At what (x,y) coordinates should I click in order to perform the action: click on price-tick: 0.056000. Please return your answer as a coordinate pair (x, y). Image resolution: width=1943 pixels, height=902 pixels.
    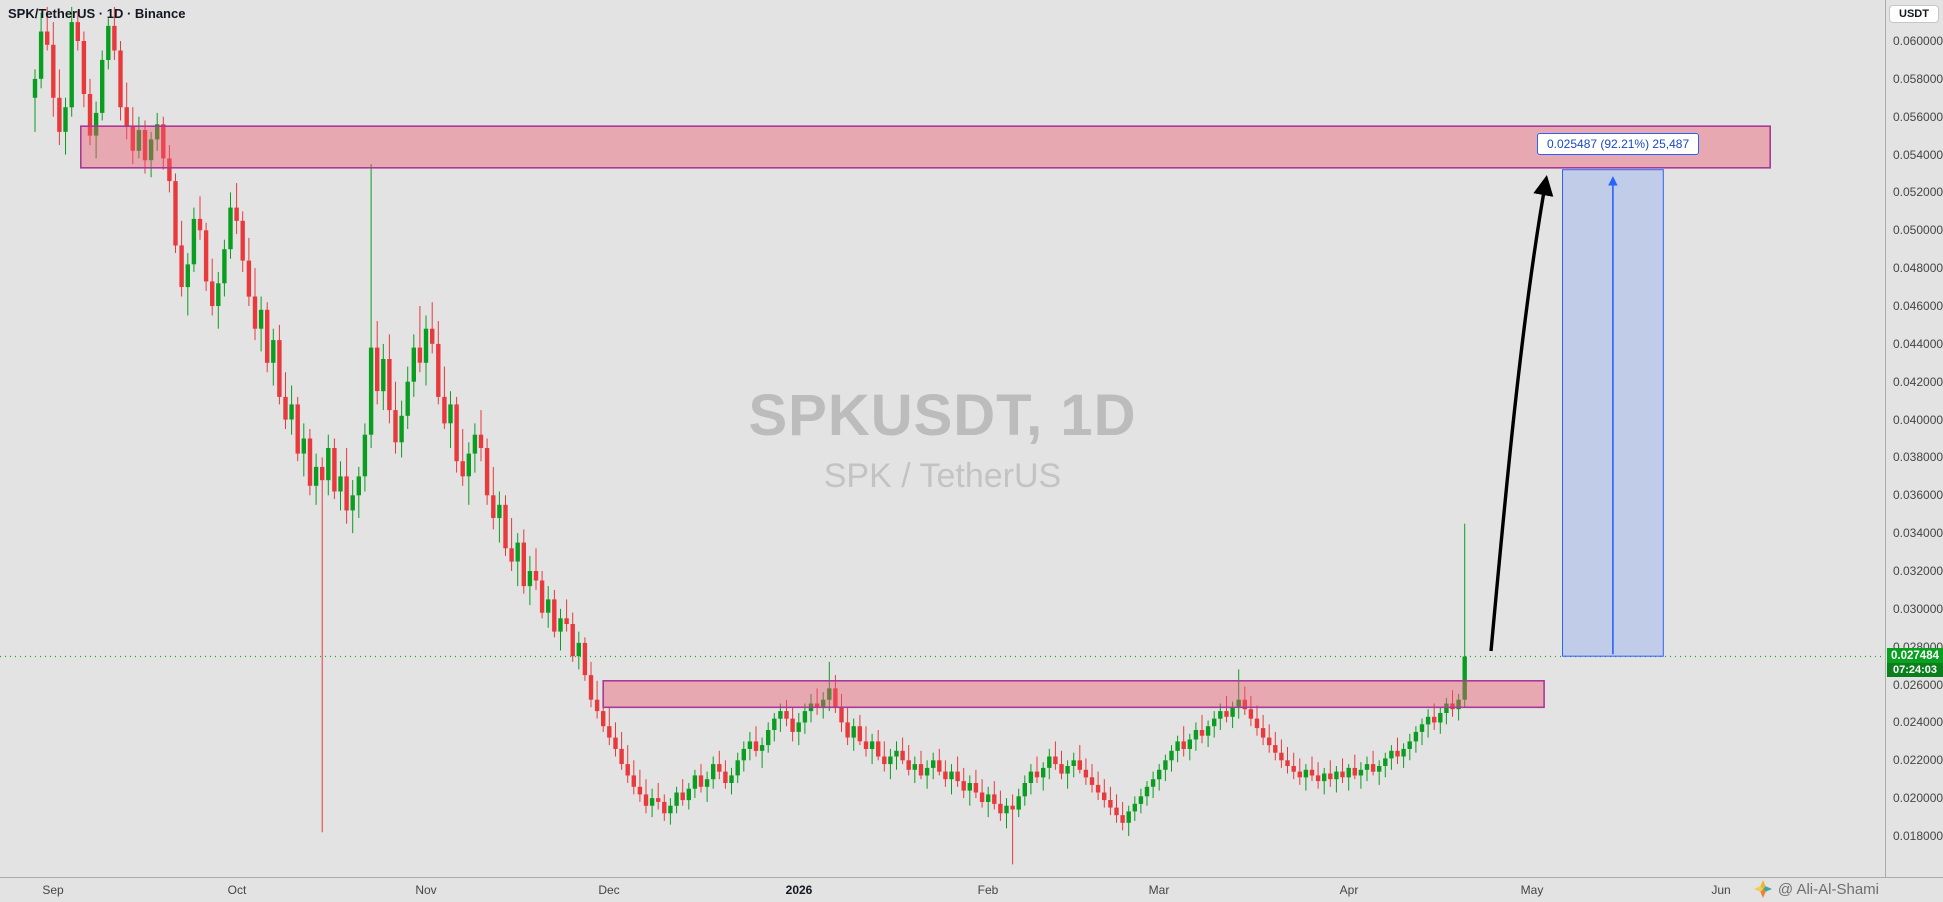
    Looking at the image, I should click on (1918, 117).